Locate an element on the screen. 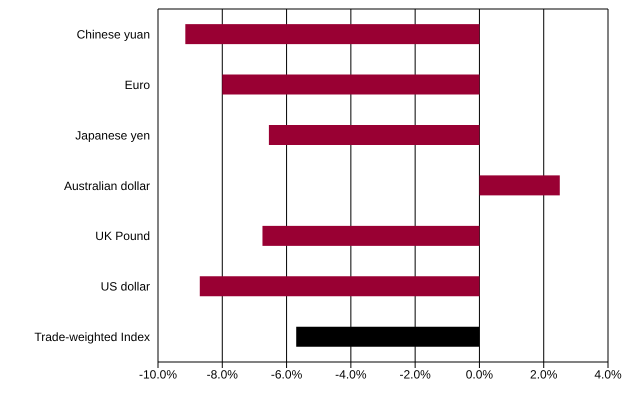 This screenshot has width=630, height=400. y-tick-label: Trade-weighted Index is located at coordinates (92, 337).